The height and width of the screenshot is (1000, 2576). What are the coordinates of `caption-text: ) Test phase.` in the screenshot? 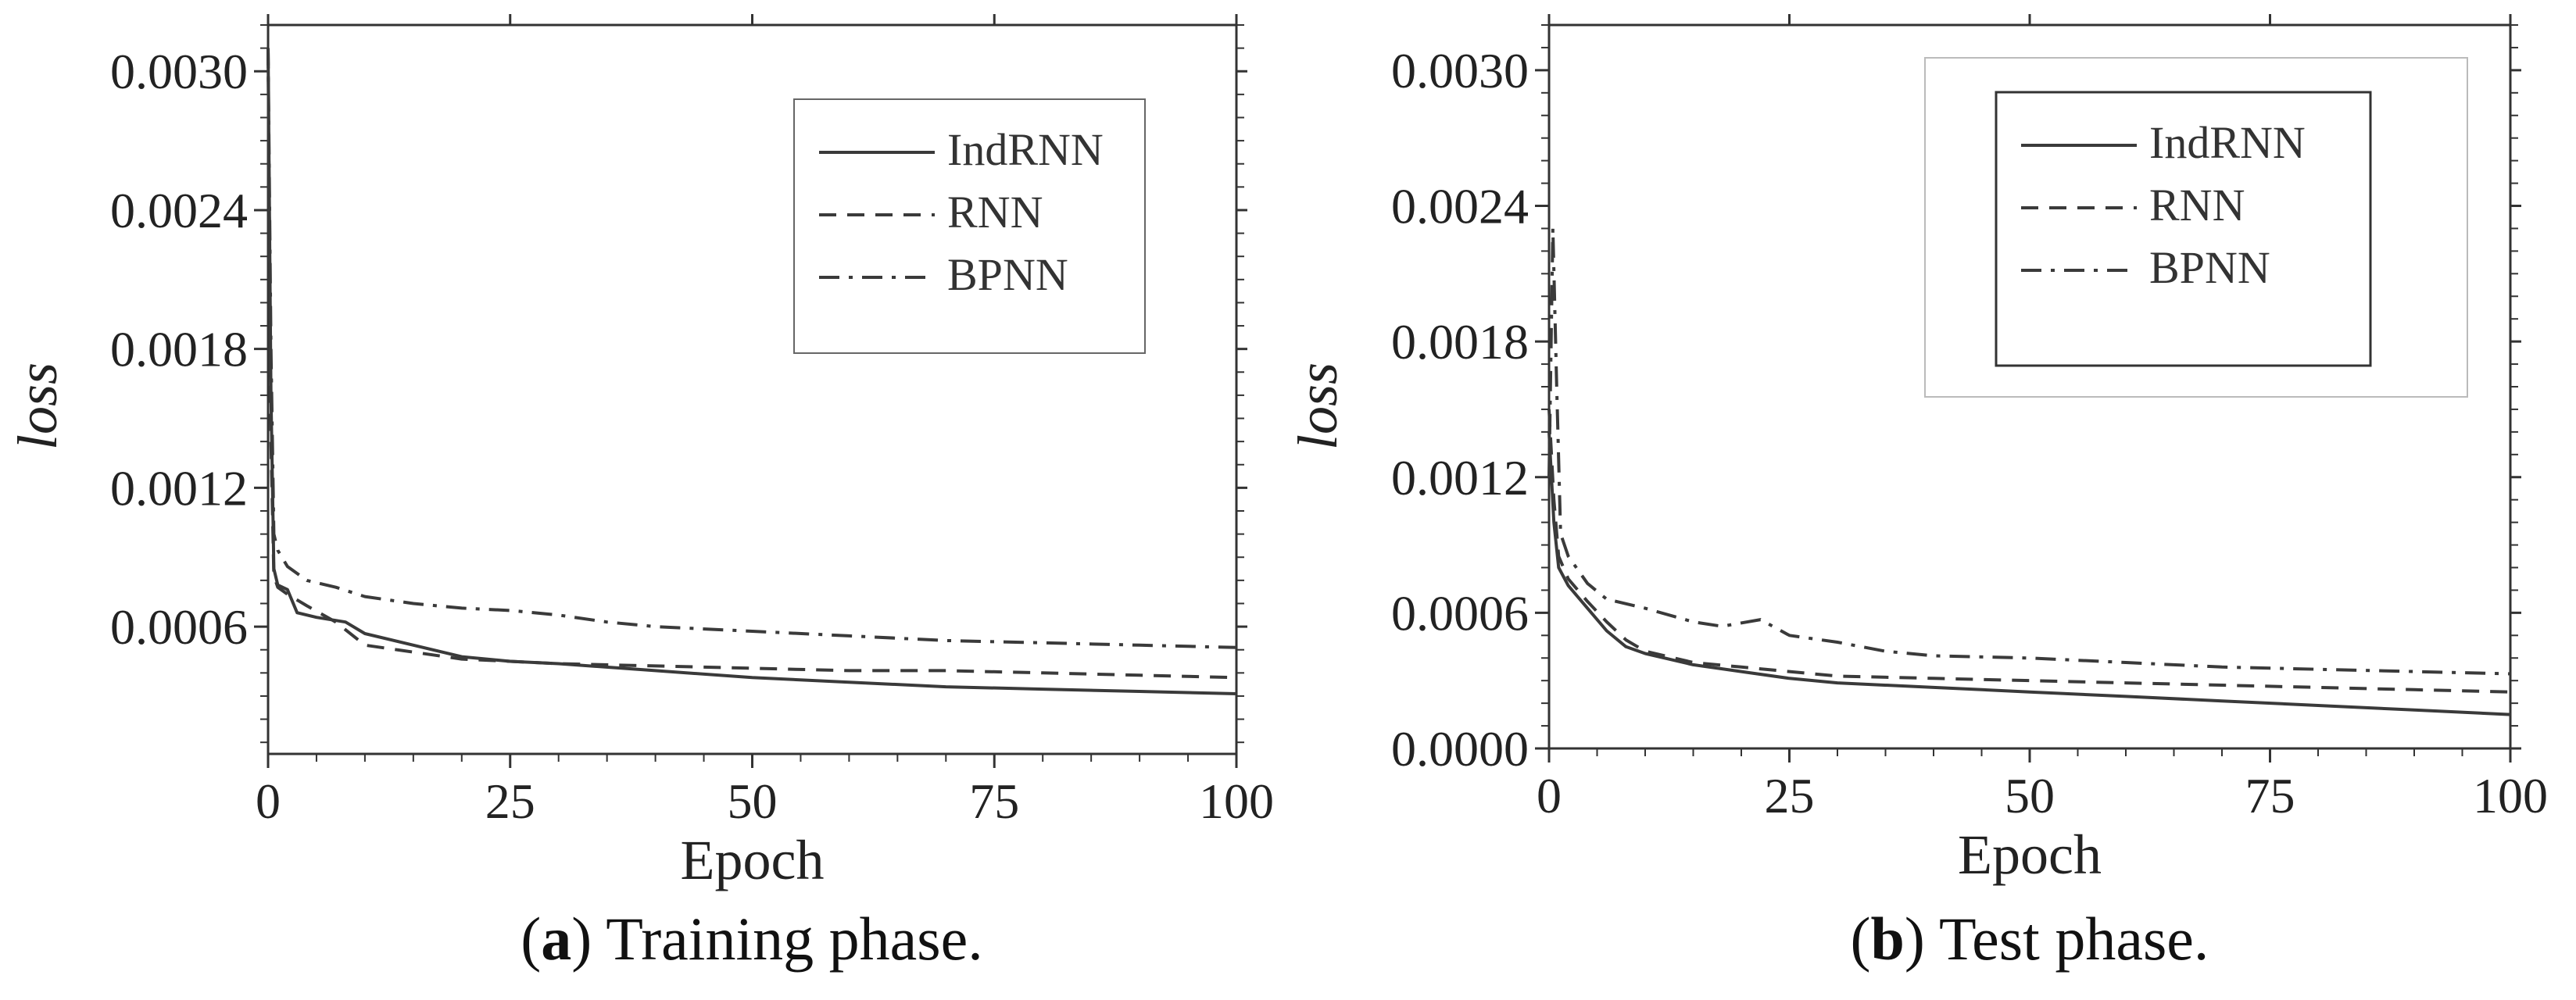 It's located at (2057, 939).